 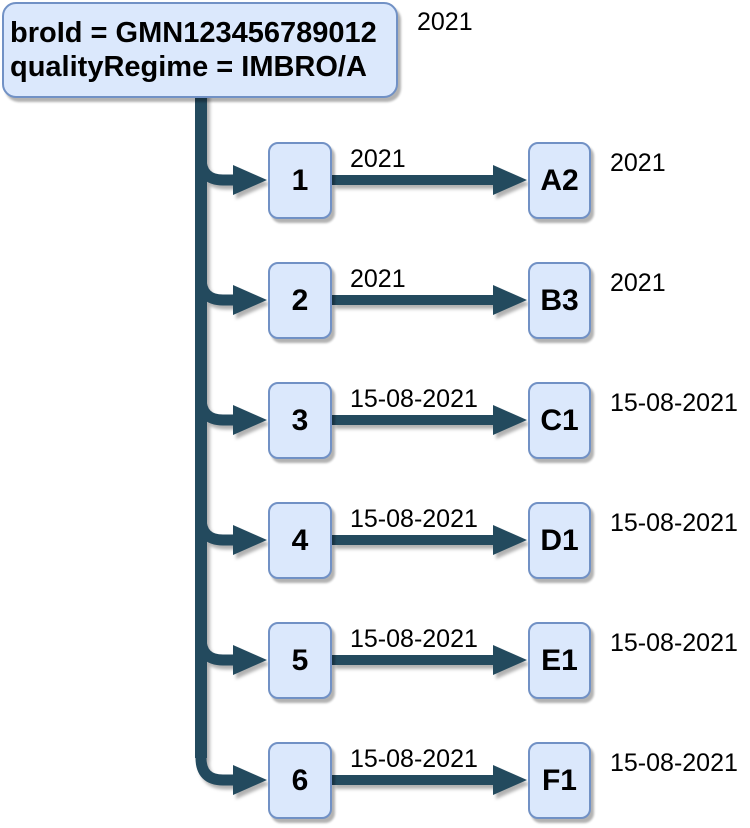 I want to click on target-node: E1, so click(x=559, y=660).